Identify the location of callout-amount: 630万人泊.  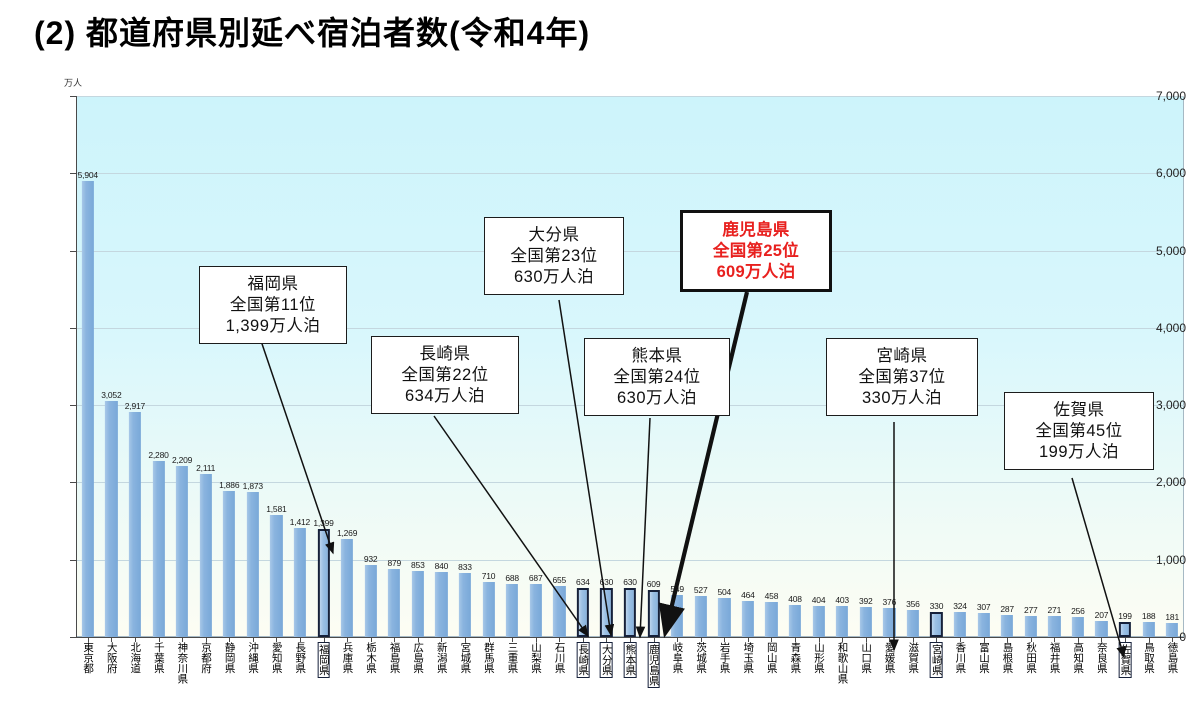
(554, 277).